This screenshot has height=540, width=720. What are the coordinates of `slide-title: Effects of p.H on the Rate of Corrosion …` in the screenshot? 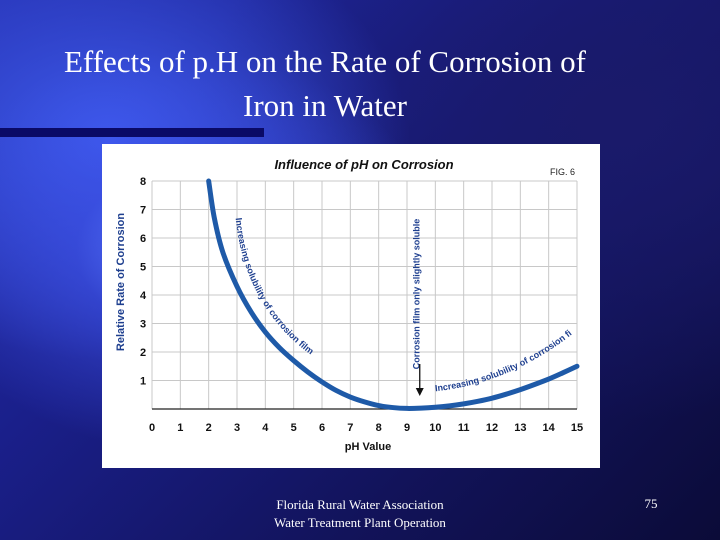 It's located at (325, 84).